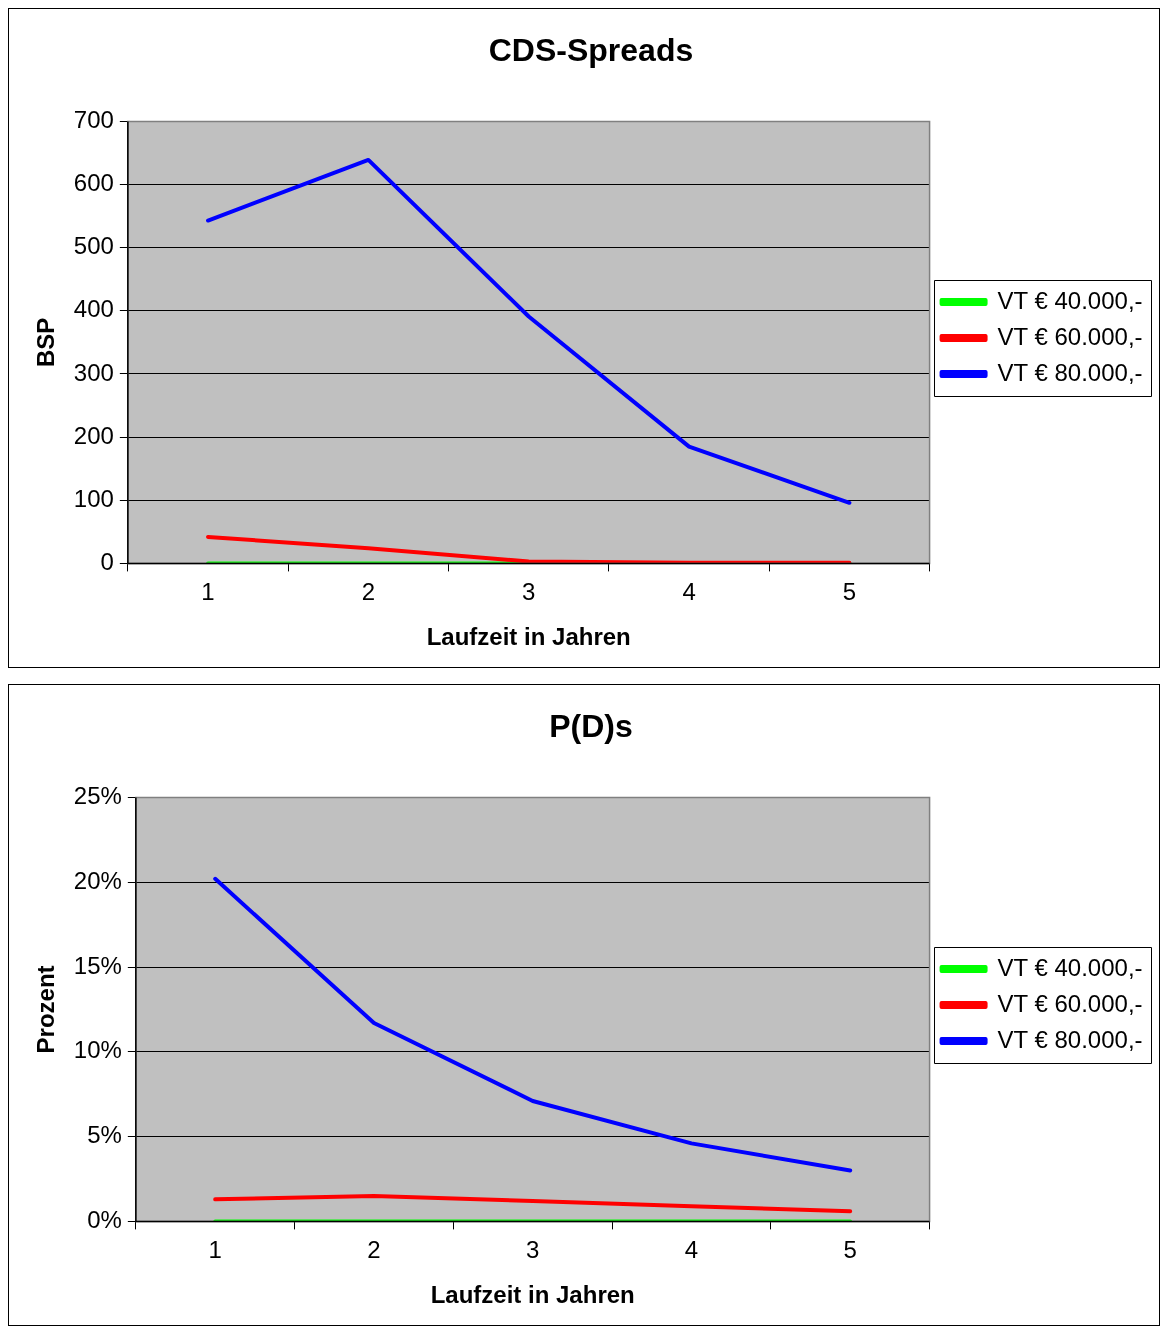 The image size is (1160, 1341). What do you see at coordinates (97, 796) in the screenshot?
I see `y-tick-label: 25%` at bounding box center [97, 796].